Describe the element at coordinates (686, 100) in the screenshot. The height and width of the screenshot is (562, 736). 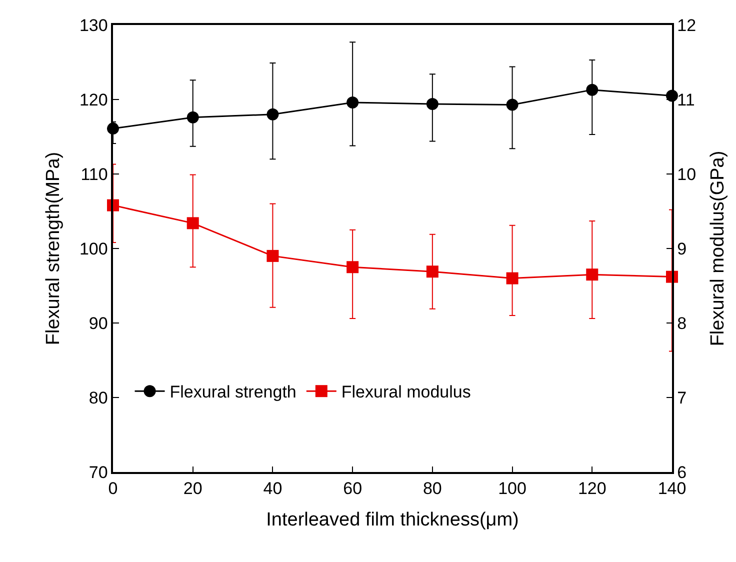
I see `y2-tick-label: 11` at that location.